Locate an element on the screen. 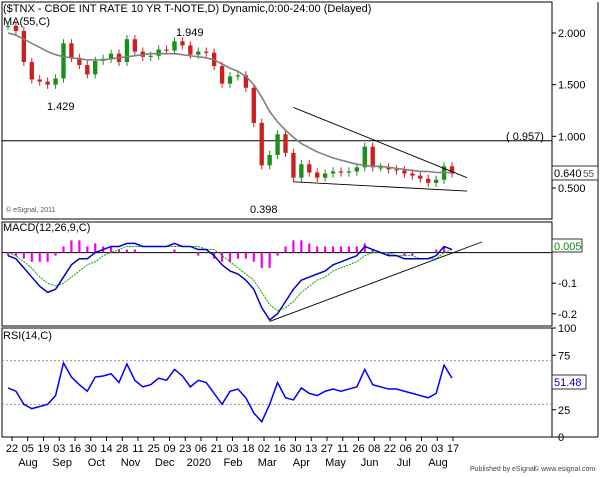 The image size is (600, 477). y-tick-label: 1.500 is located at coordinates (572, 86).